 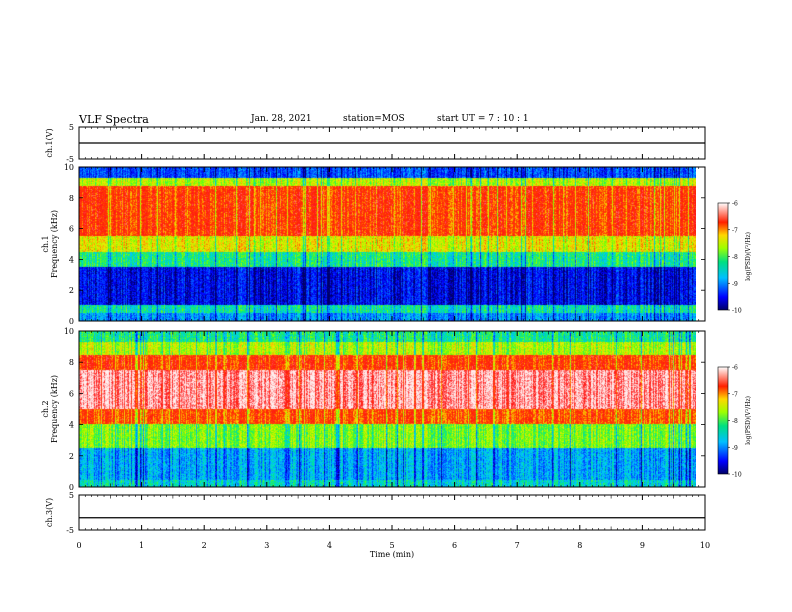 What do you see at coordinates (454, 545) in the screenshot?
I see `xtick-label: 6` at bounding box center [454, 545].